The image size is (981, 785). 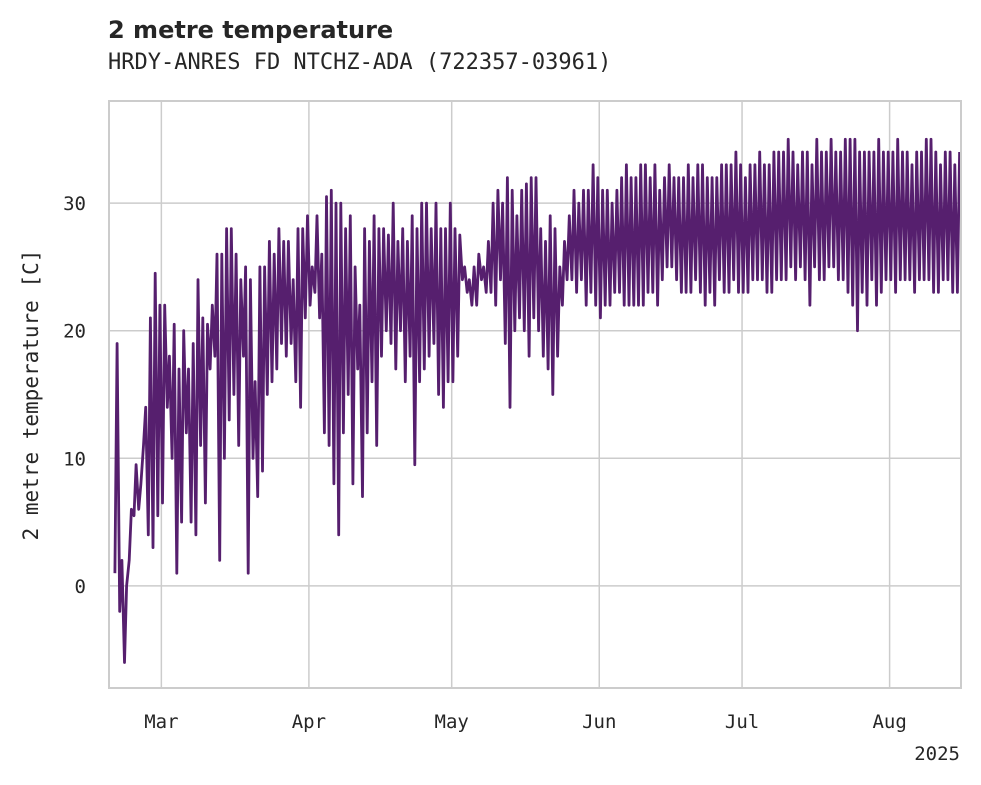 What do you see at coordinates (452, 722) in the screenshot?
I see `x-tick-label: May` at bounding box center [452, 722].